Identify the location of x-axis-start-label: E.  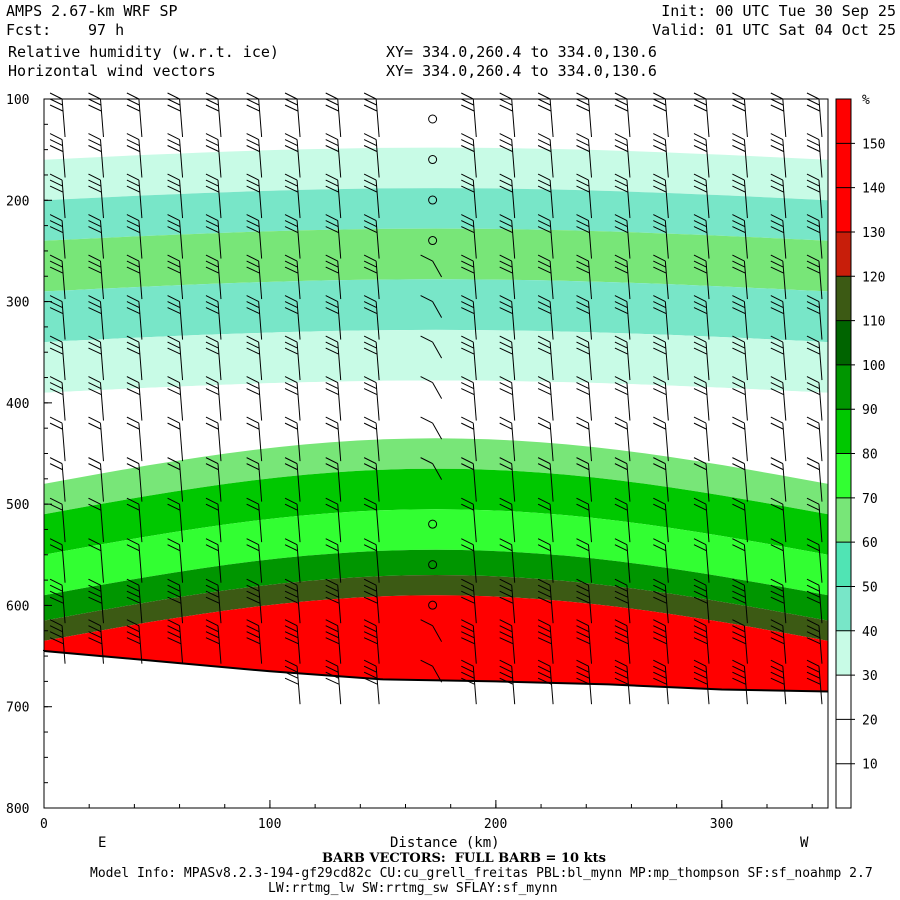
(102, 843).